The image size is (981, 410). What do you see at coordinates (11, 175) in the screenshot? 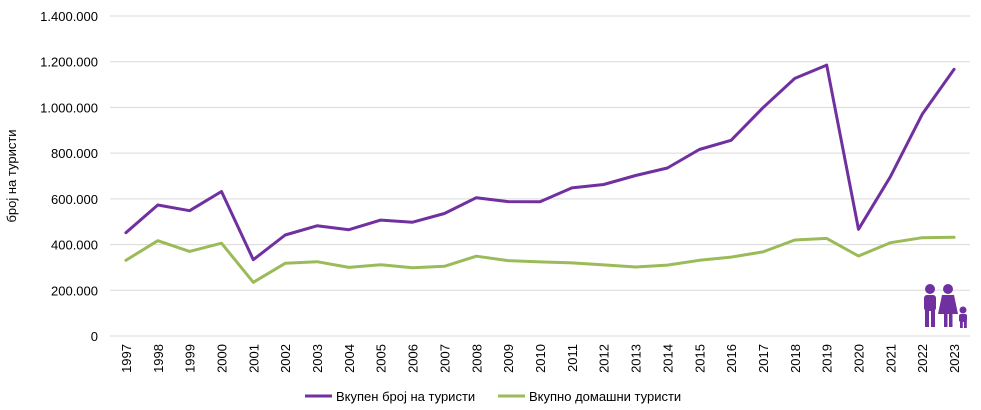
I see `y-axis-title: број на туристи` at bounding box center [11, 175].